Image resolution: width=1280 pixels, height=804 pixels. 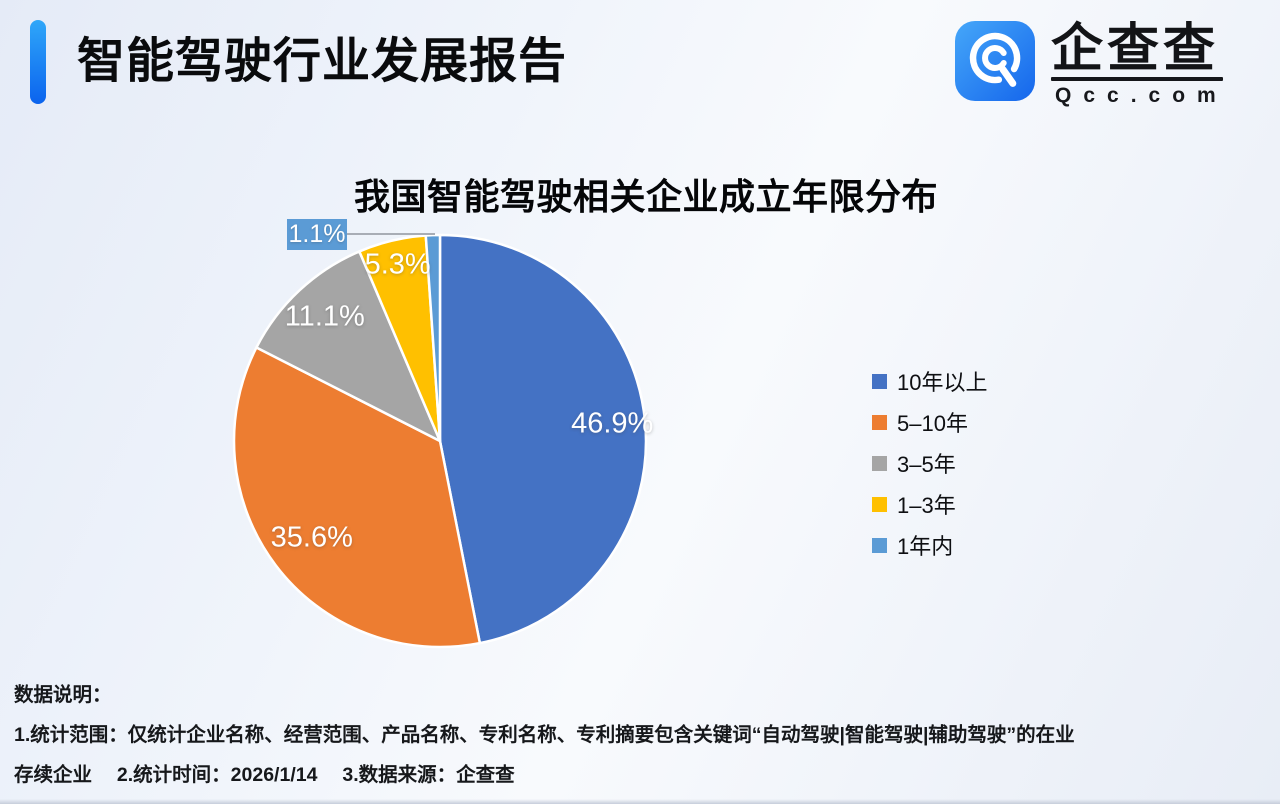 What do you see at coordinates (926, 505) in the screenshot?
I see `legend-label: 1–3年` at bounding box center [926, 505].